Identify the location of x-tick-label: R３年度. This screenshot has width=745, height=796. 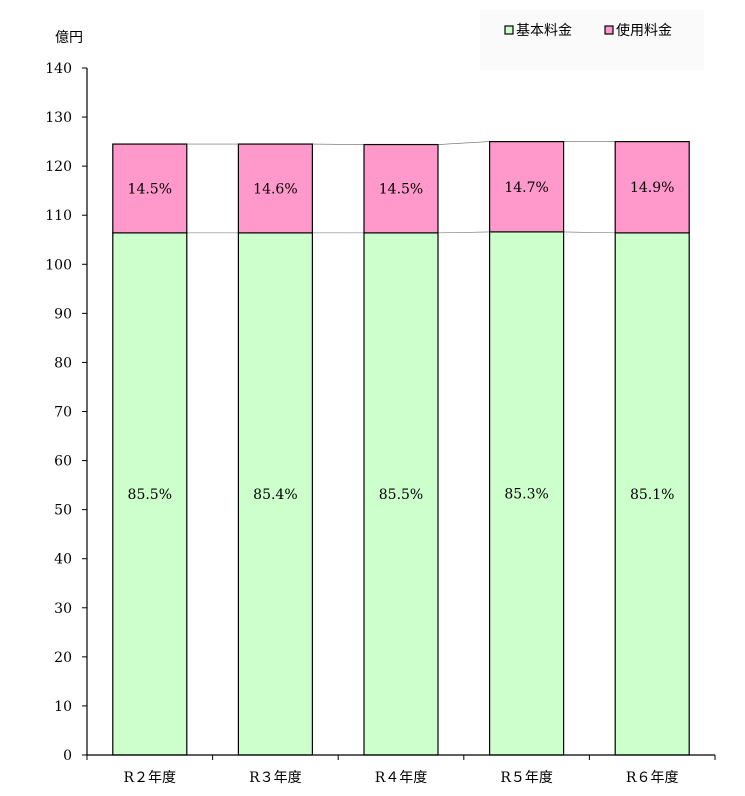
(275, 778).